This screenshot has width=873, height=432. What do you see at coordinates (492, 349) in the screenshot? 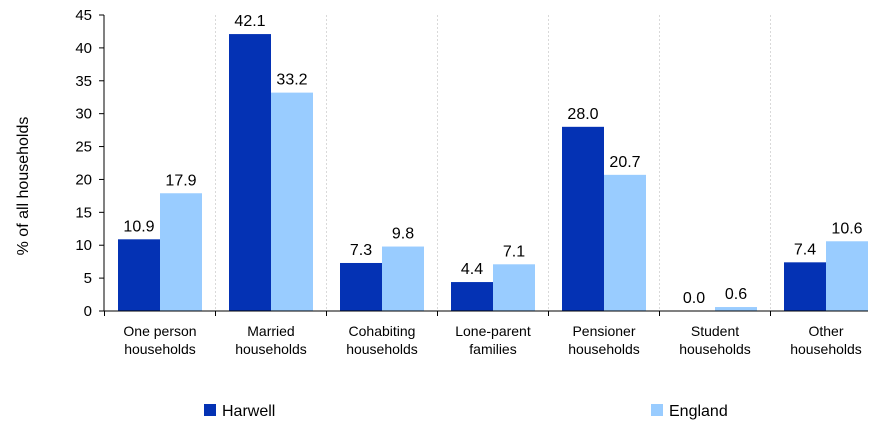
I see `x-category-label: families` at bounding box center [492, 349].